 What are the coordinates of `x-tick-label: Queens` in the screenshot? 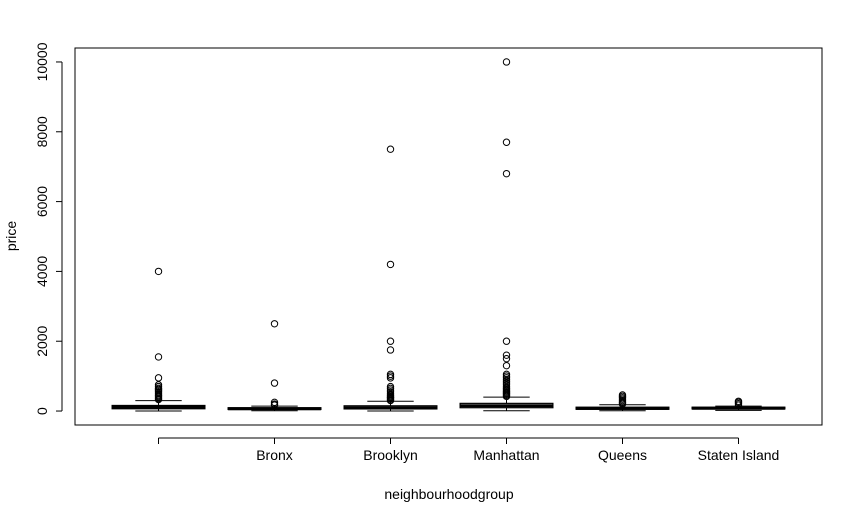 It's located at (622, 455).